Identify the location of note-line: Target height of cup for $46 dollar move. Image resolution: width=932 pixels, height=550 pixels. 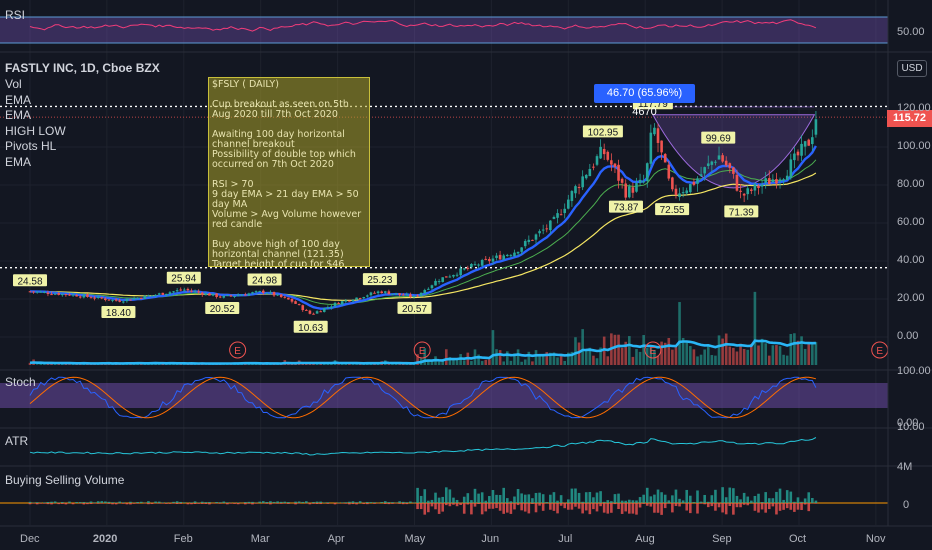
(278, 263).